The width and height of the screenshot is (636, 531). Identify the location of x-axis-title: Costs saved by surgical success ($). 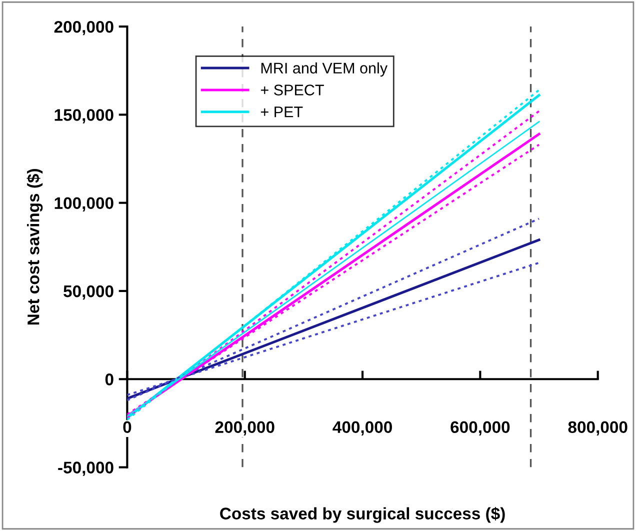
(362, 514).